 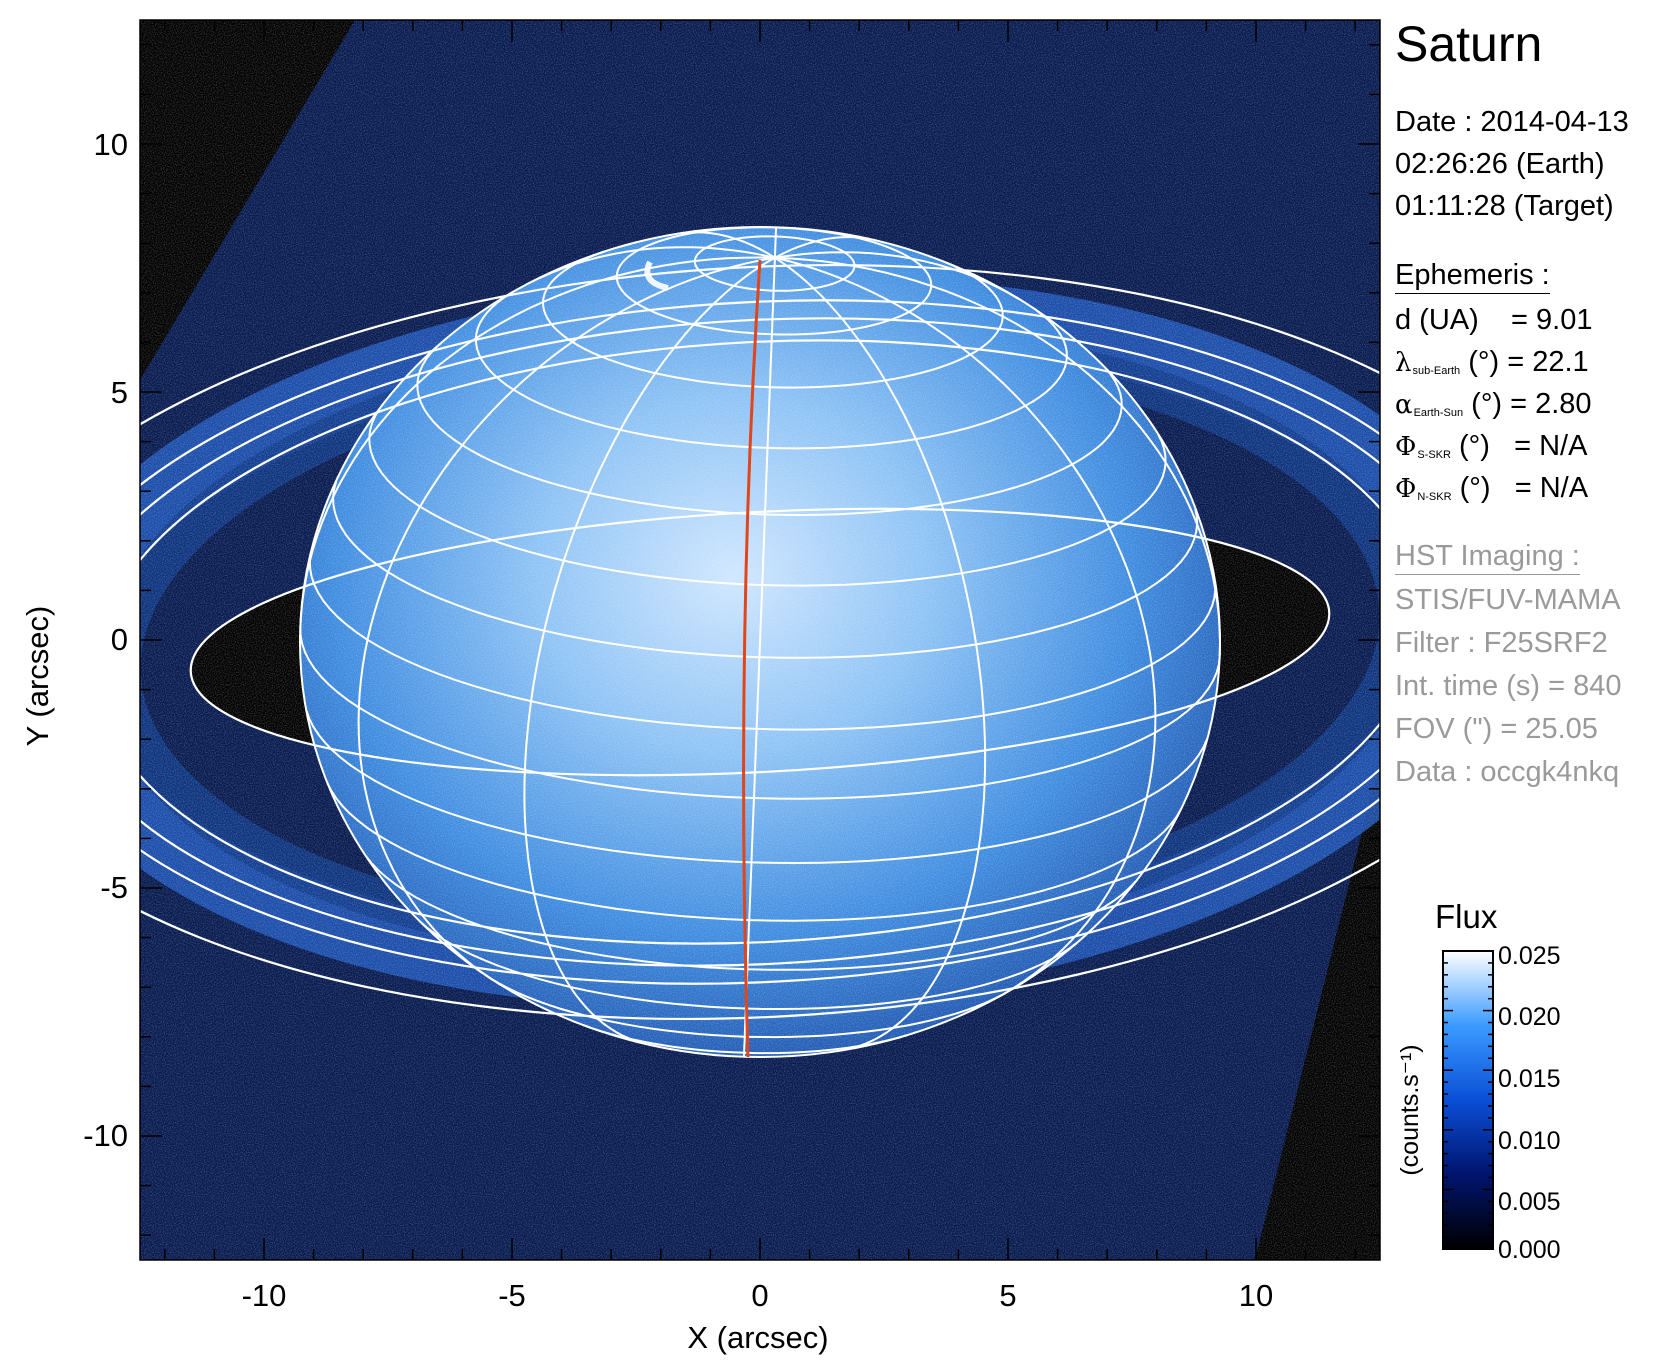 I want to click on ephemeris-header: Ephemeris :, so click(x=1472, y=275).